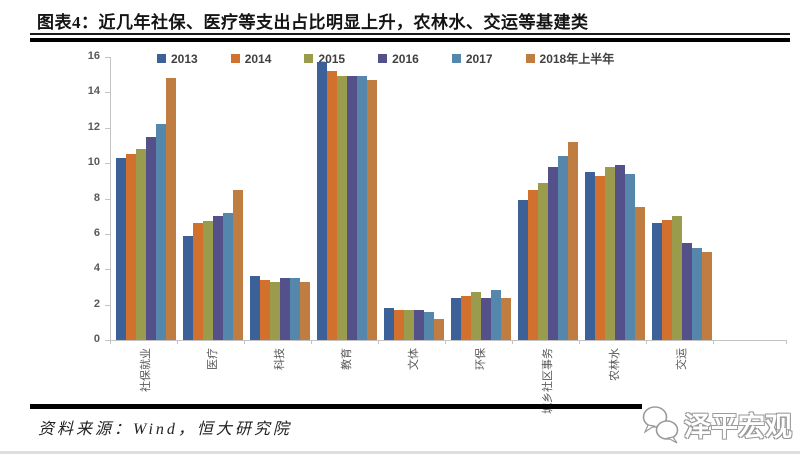 The image size is (800, 454). Describe the element at coordinates (408, 324) in the screenshot. I see `bar-2015-文体` at that location.